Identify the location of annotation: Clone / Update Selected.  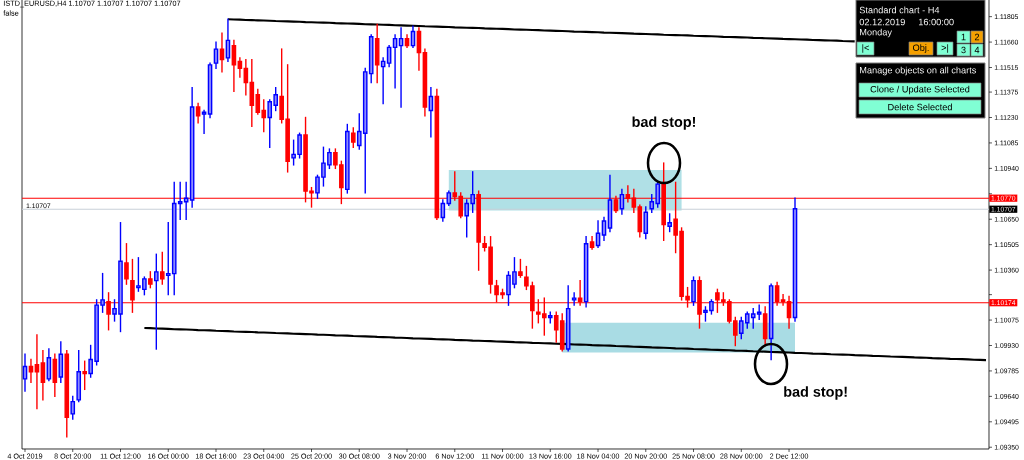
(920, 90).